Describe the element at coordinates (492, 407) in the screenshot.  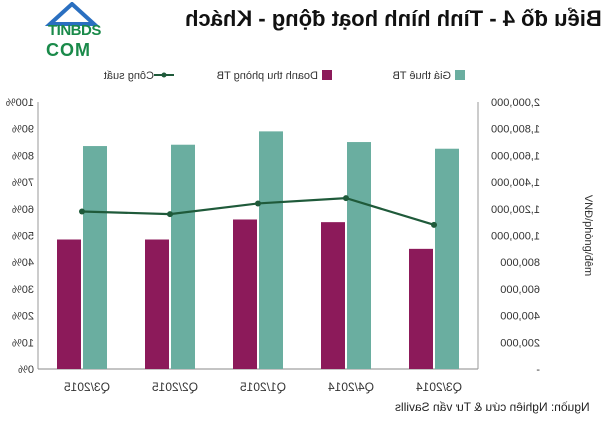
I see `source-note: Nguồn: Nghiên cứu & Tư vấn Savills` at that location.